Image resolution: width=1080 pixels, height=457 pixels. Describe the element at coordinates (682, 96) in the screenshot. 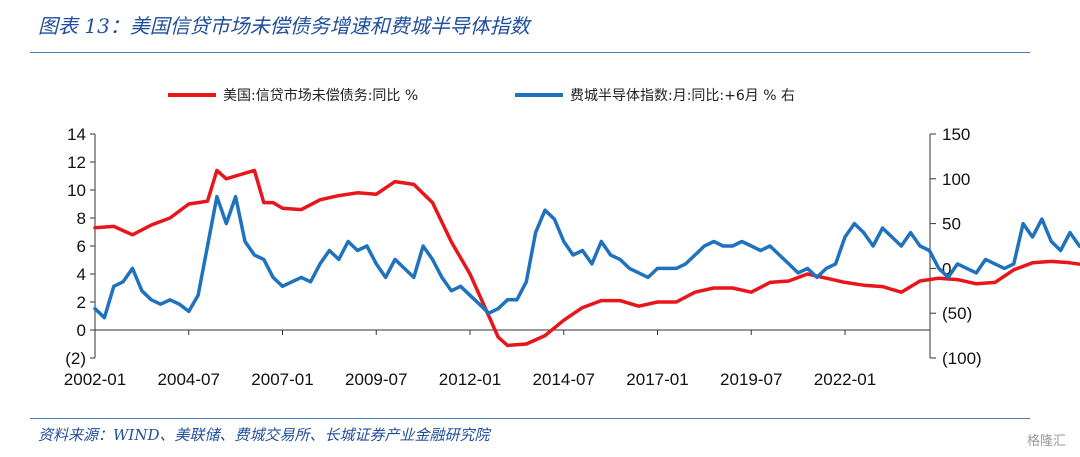

I see `legend-label-sox-index: 费城半导体指数:月:同比:+6月 % 右` at that location.